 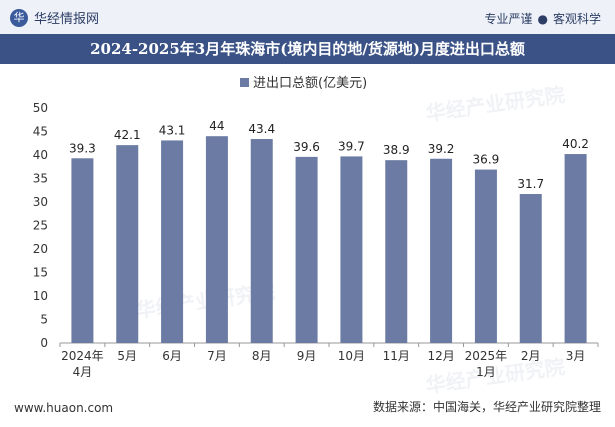 I want to click on data-label: 38.9, so click(x=396, y=150).